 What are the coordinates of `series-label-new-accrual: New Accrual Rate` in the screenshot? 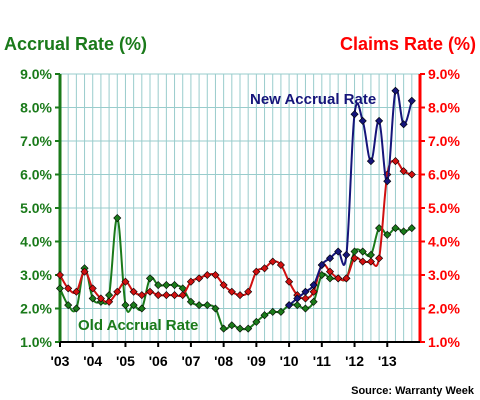 It's located at (313, 99).